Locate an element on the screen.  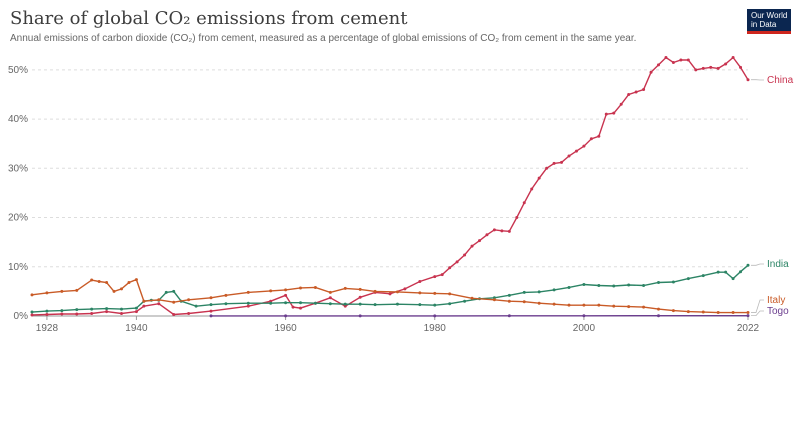
y-tick-label: 20% is located at coordinates (18, 218).